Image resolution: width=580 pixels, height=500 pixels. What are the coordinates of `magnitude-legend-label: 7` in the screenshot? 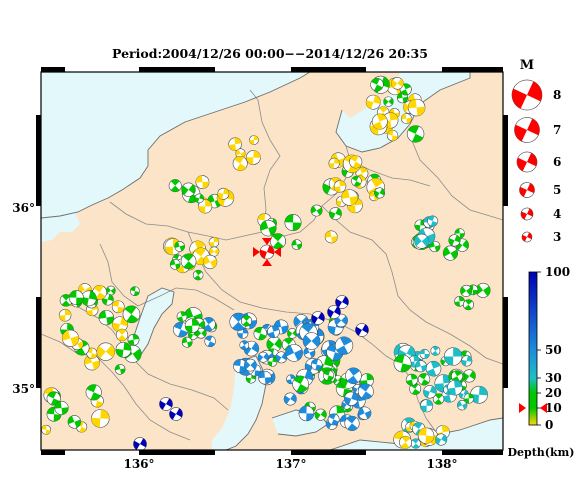 It's located at (557, 130).